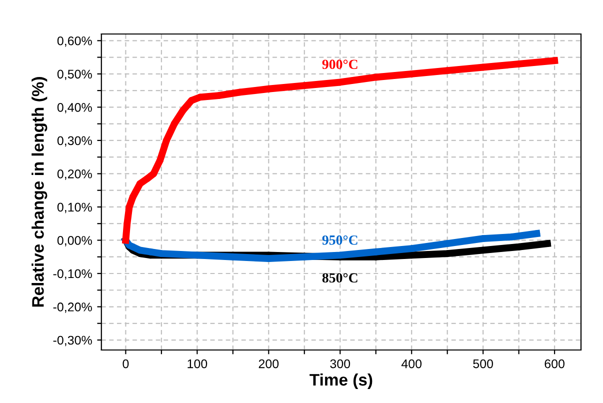 The height and width of the screenshot is (403, 603). What do you see at coordinates (268, 363) in the screenshot?
I see `x-tick-label: 200` at bounding box center [268, 363].